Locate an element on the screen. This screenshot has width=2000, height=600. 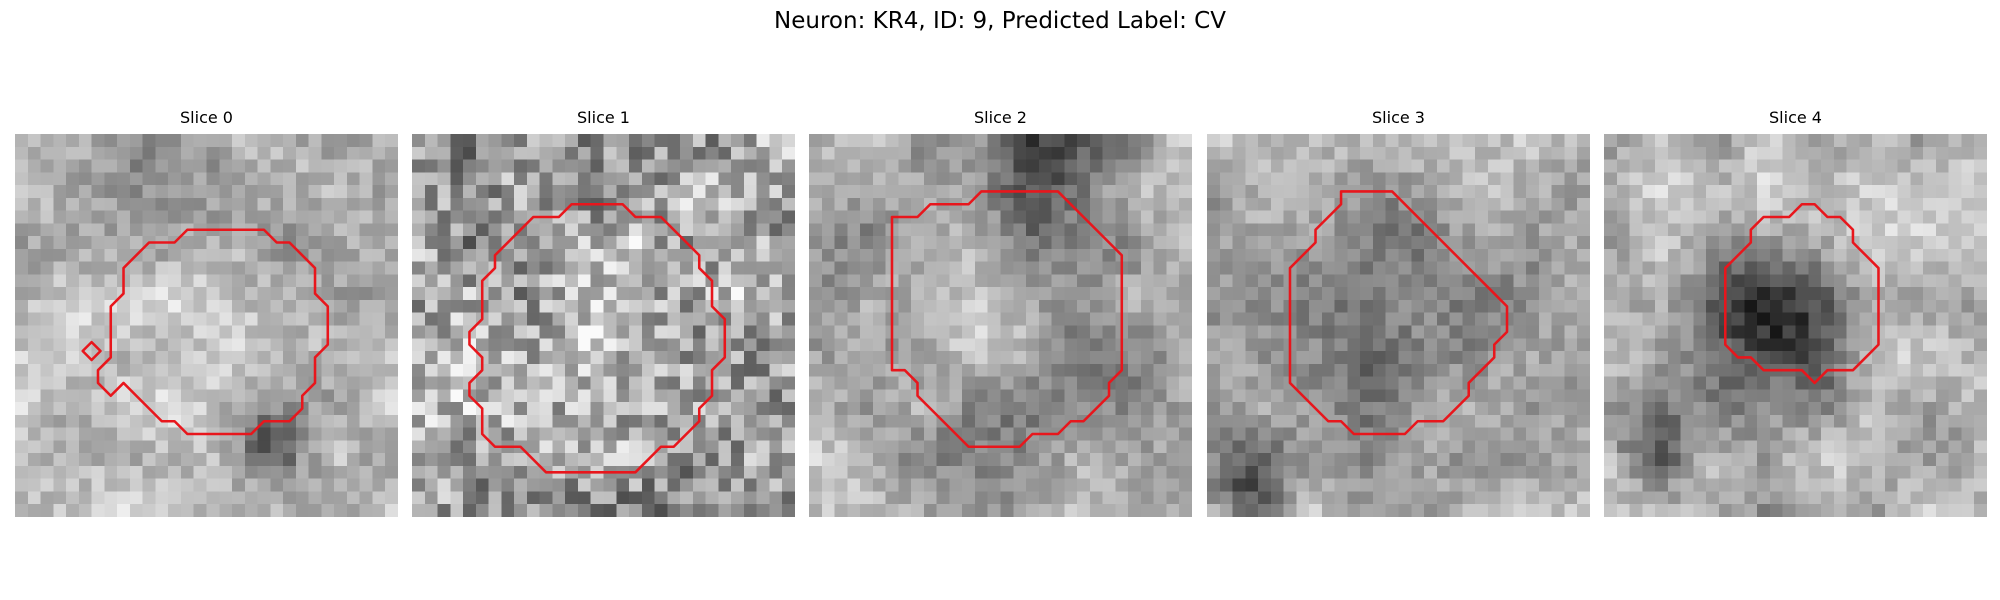
slice-title-2: Slice 2 is located at coordinates (1000, 117).